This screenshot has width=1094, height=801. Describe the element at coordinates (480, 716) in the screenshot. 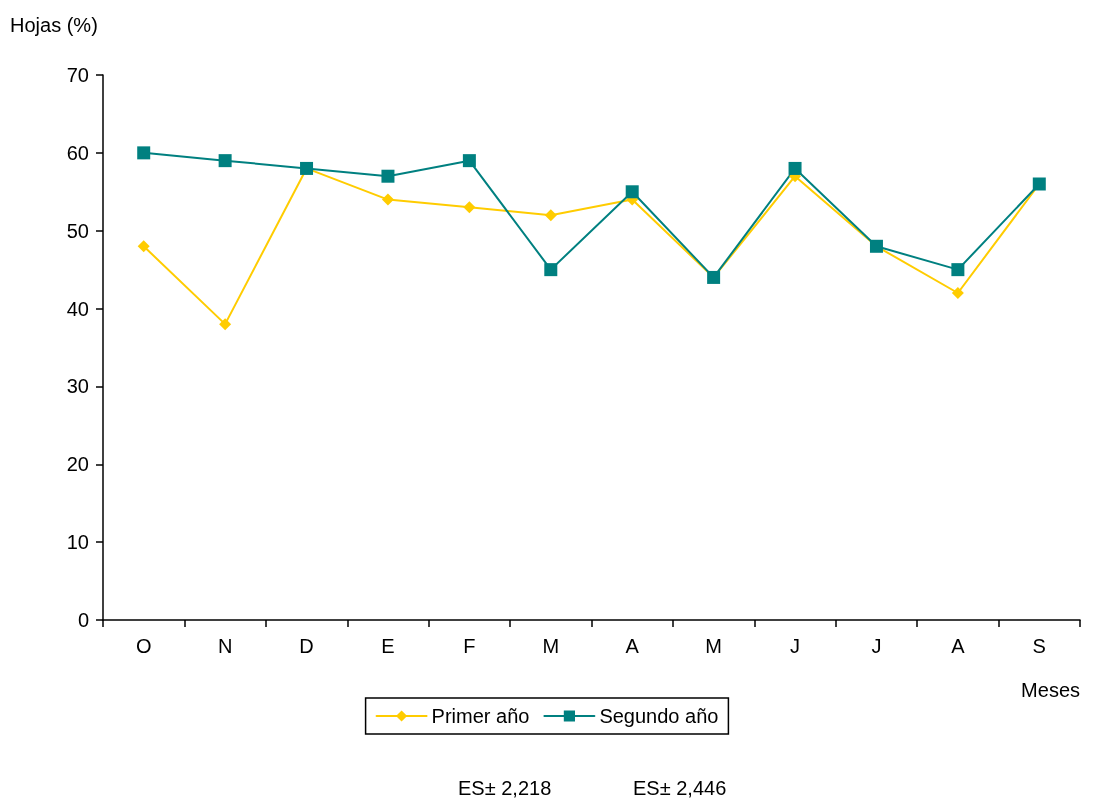

I see `legend-label: Primer año` at that location.